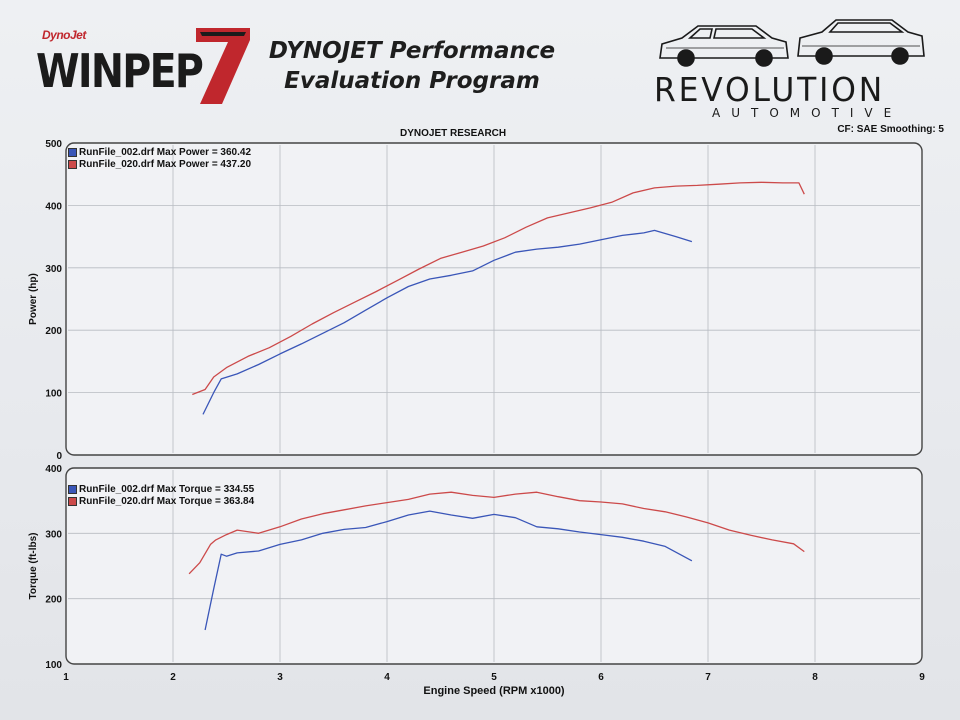 The width and height of the screenshot is (960, 720). I want to click on torque-y-tick-label: 300, so click(53, 534).